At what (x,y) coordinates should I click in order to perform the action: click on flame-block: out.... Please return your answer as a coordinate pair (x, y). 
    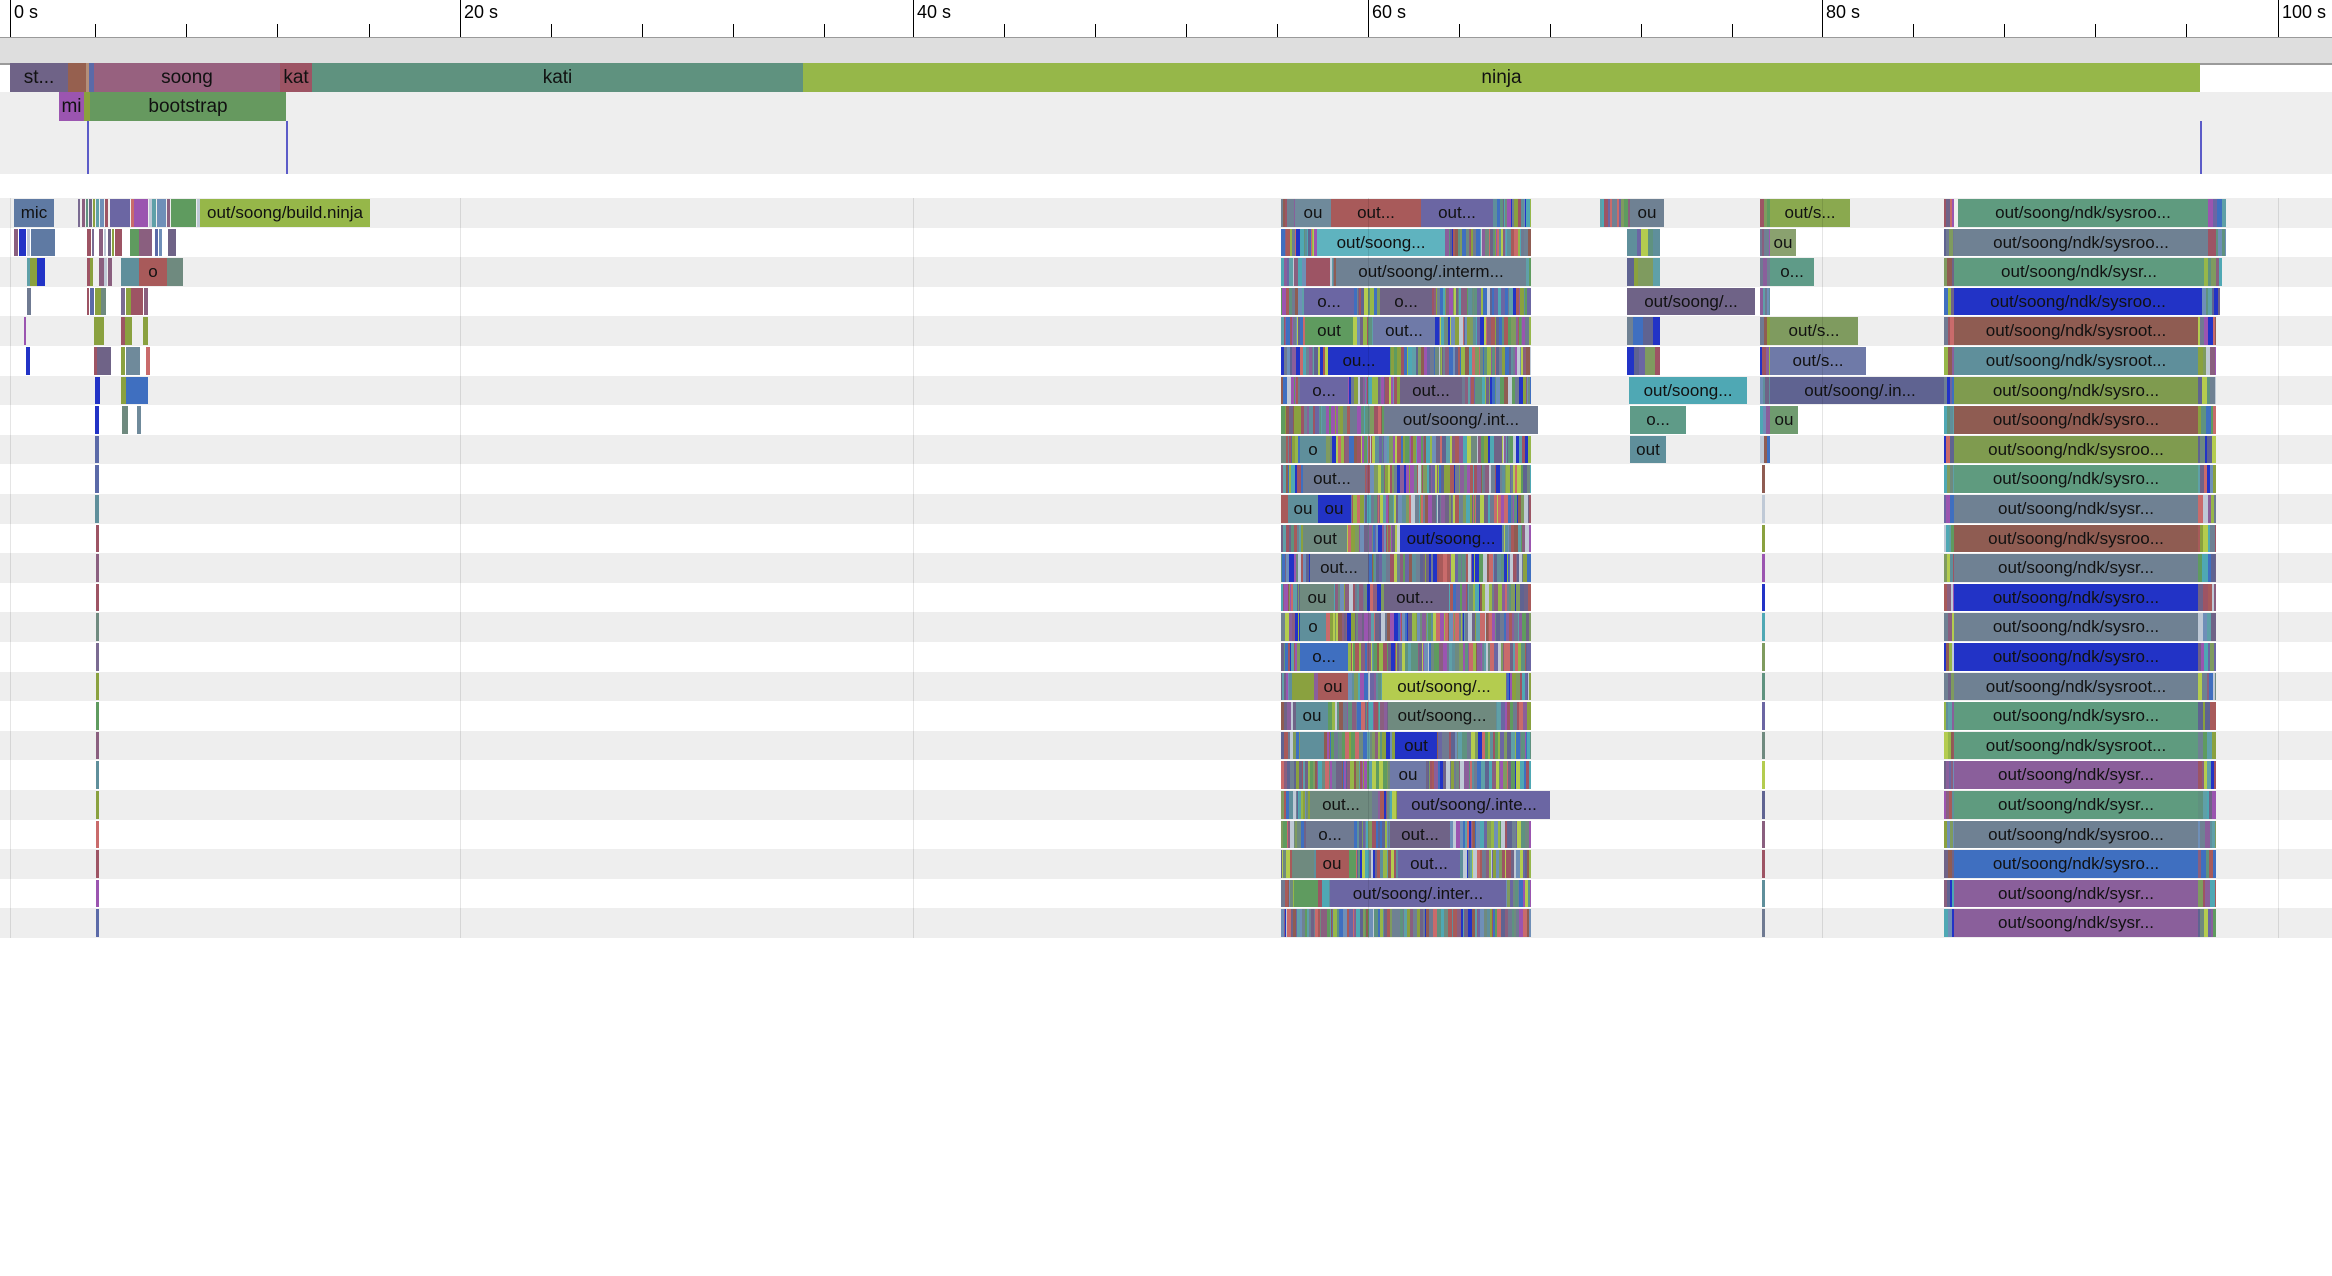
    Looking at the image, I should click on (1341, 805).